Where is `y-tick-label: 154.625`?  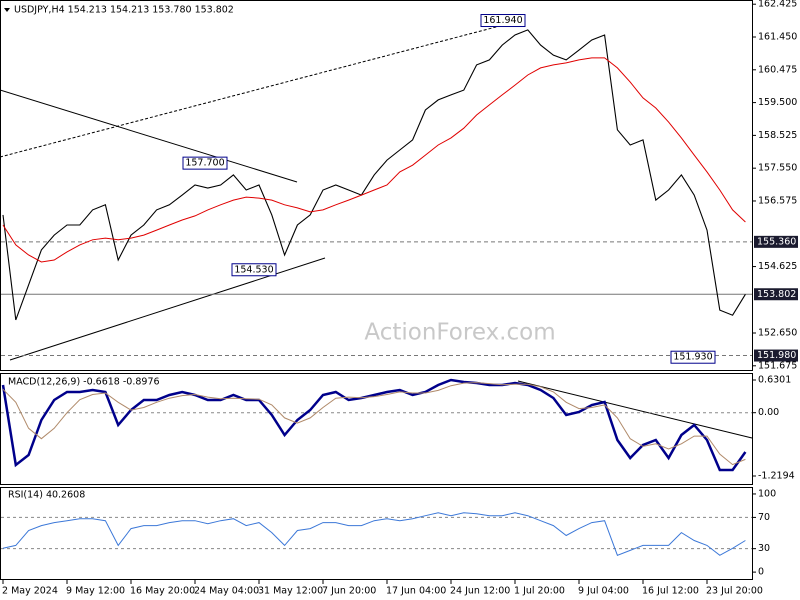 y-tick-label: 154.625 is located at coordinates (777, 266).